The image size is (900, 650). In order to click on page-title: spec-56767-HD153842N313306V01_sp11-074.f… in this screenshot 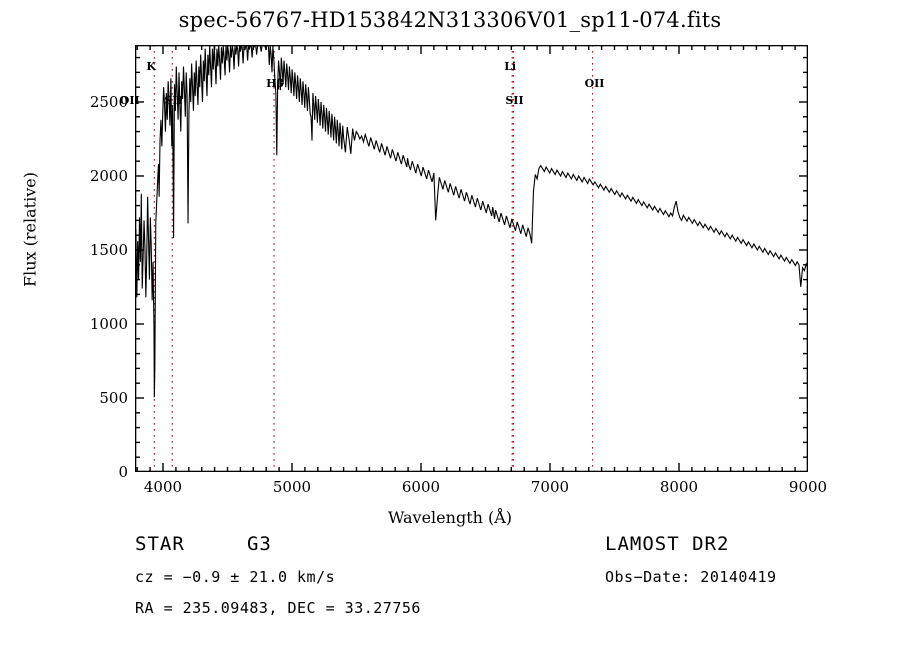, I will do `click(450, 20)`.